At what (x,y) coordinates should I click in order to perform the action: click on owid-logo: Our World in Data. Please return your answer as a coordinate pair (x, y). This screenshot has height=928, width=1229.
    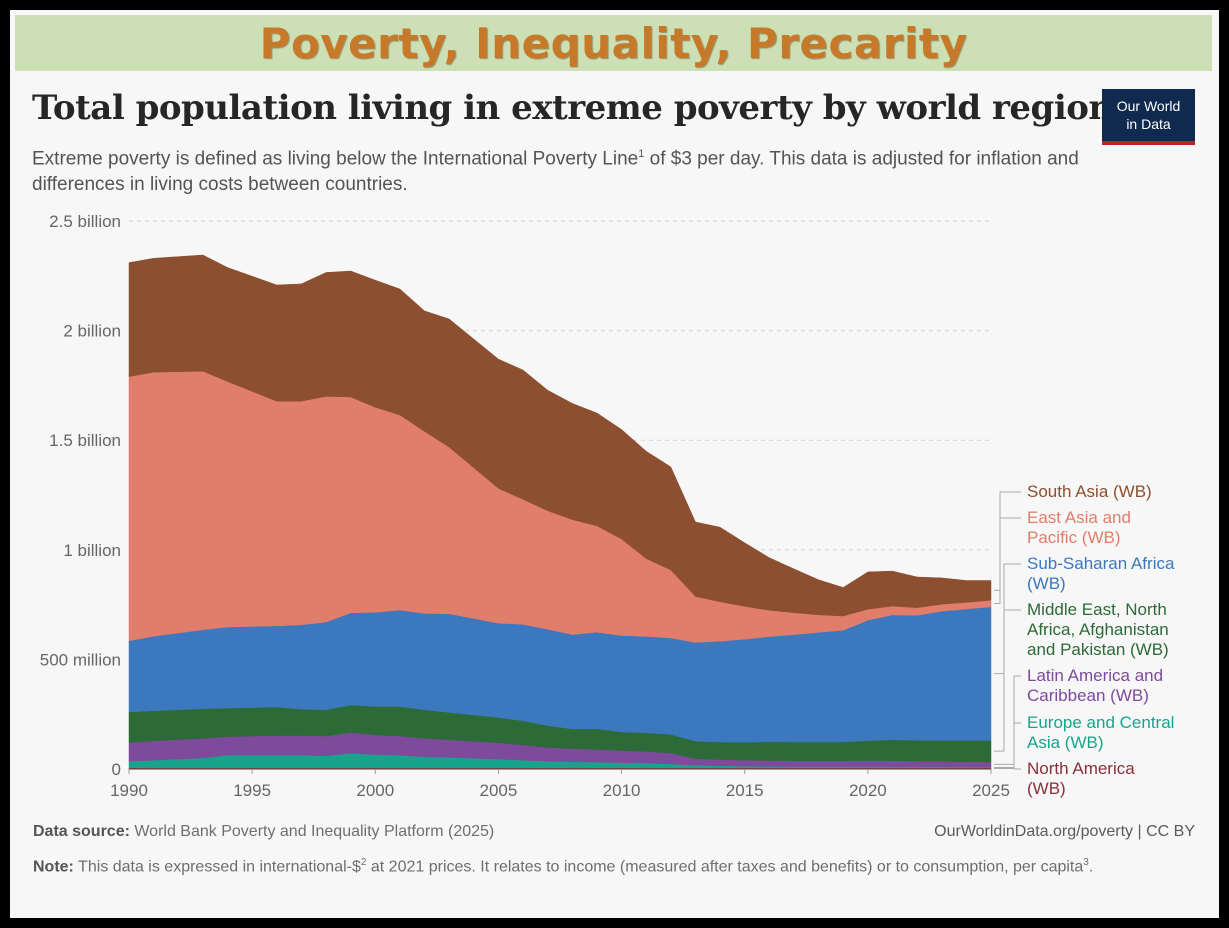
    Looking at the image, I should click on (1148, 117).